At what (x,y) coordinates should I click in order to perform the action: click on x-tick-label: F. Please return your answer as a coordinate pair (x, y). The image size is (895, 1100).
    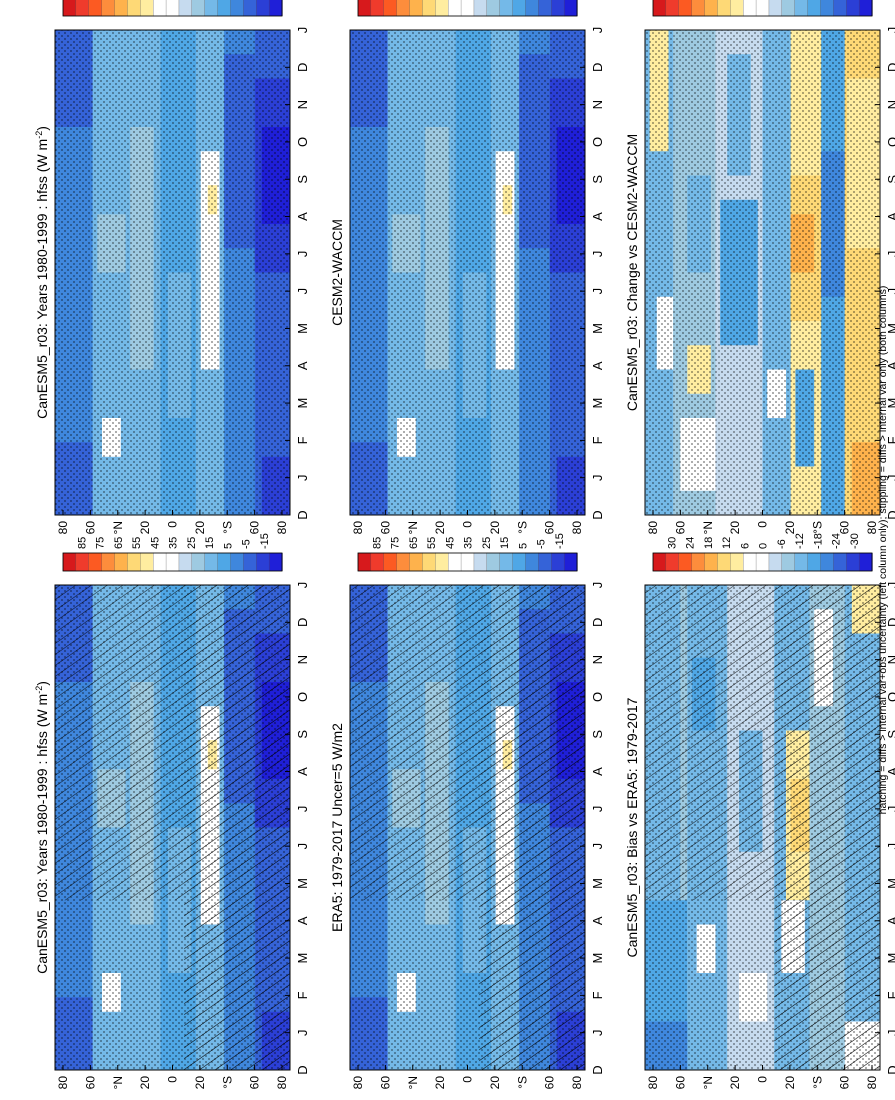
    Looking at the image, I should click on (302, 995).